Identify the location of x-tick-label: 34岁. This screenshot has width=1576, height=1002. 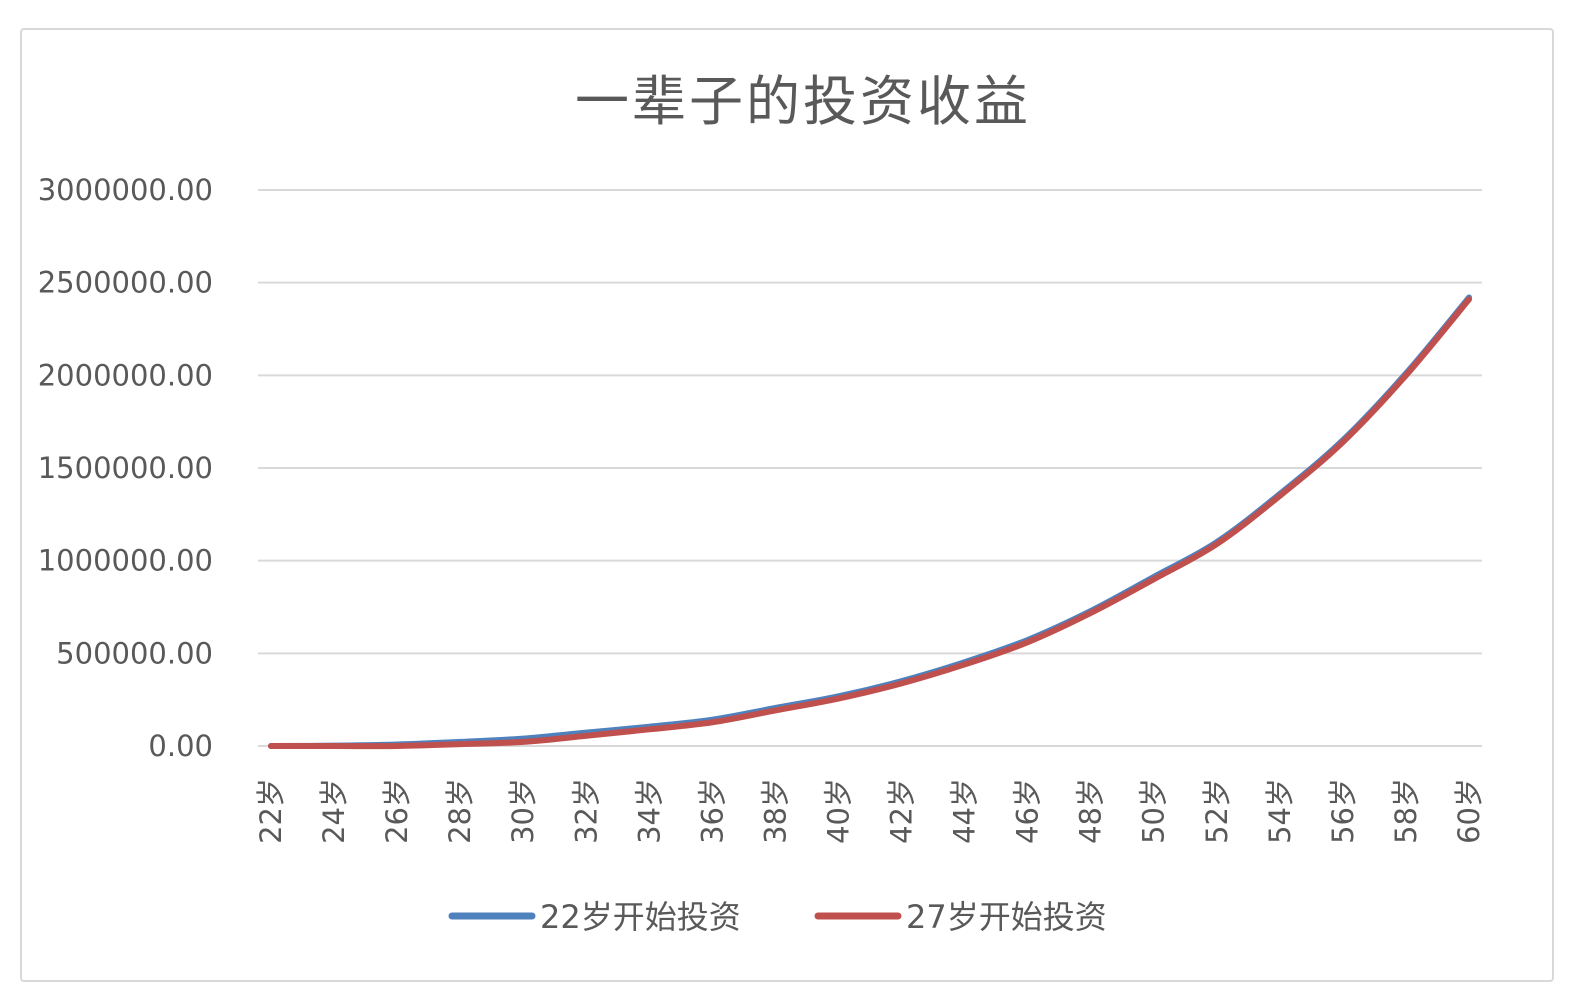
(649, 811).